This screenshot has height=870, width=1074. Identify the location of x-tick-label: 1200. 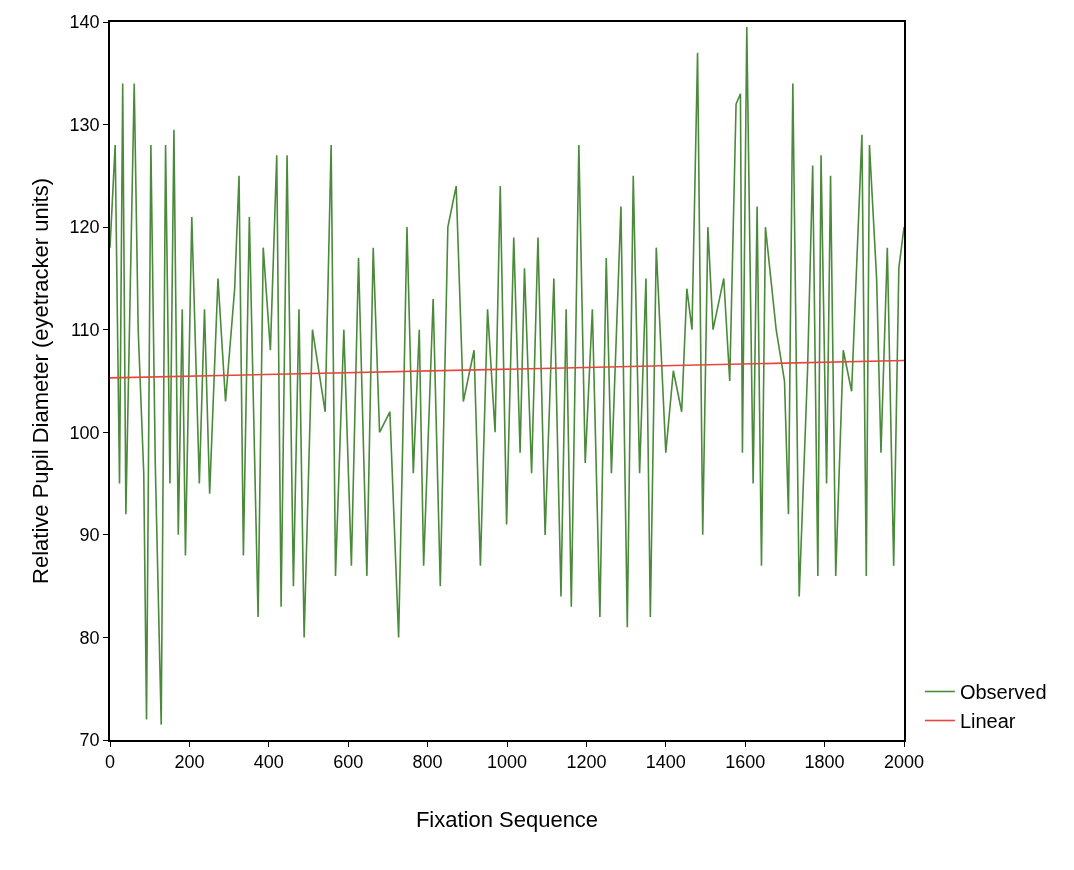
(586, 762).